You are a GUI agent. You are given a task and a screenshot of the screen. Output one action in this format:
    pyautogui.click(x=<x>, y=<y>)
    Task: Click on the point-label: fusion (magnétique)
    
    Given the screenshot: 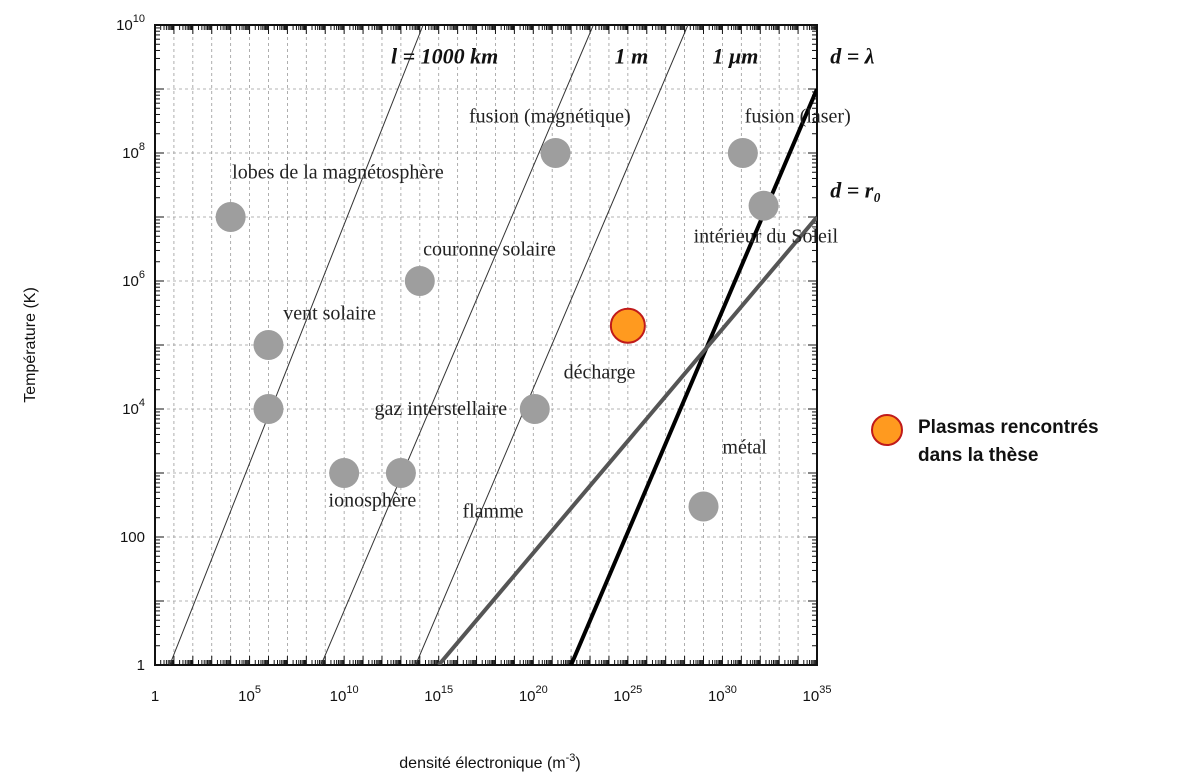 What is the action you would take?
    pyautogui.click(x=550, y=116)
    